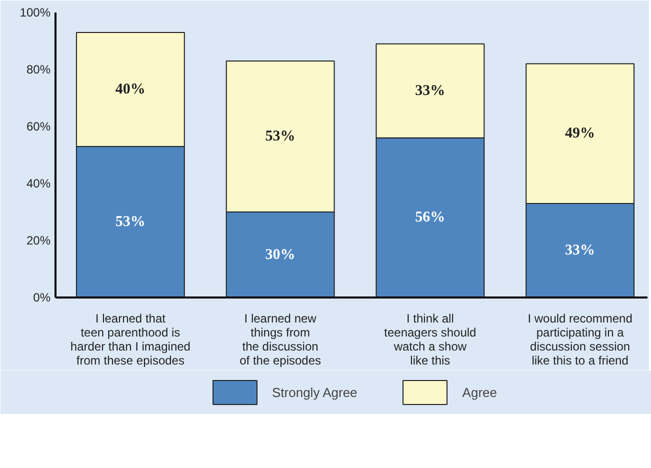 This screenshot has height=468, width=651. I want to click on data-label: 40%, so click(130, 89).